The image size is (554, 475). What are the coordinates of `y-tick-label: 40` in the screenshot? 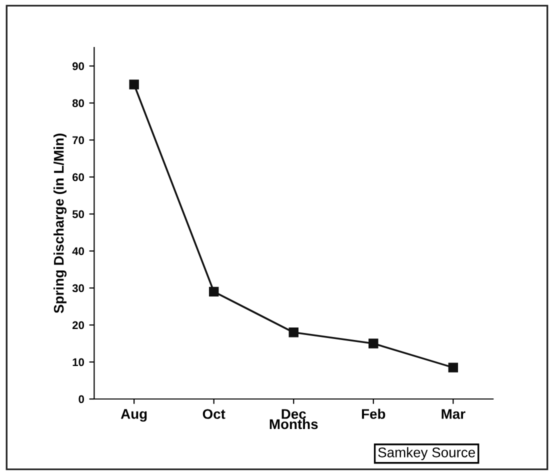 It's located at (78, 251).